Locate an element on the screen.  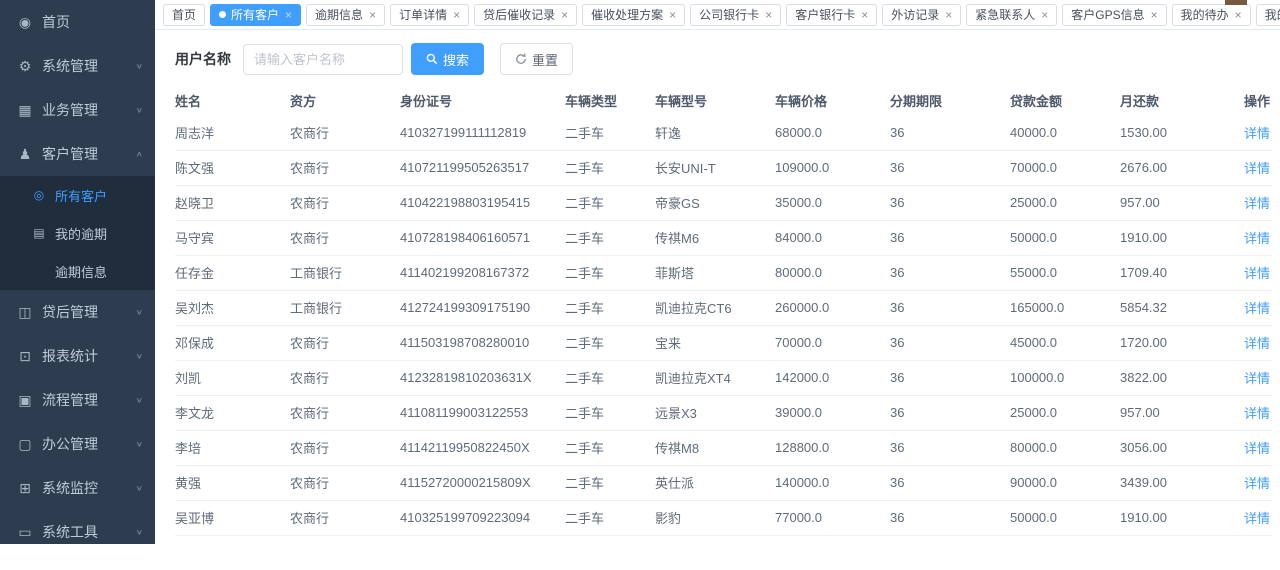
sidebar-item-label: 首页 is located at coordinates (56, 22).